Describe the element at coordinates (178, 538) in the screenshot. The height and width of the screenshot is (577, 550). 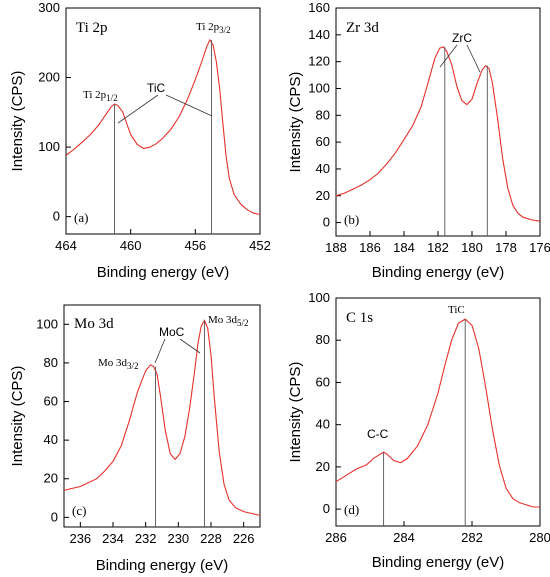
I see `x-tick-label: 230` at that location.